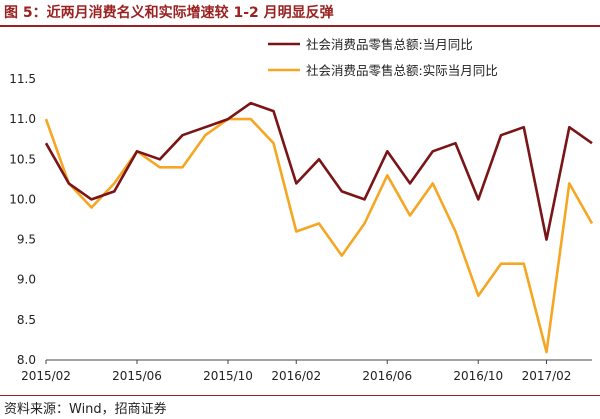 This screenshot has height=419, width=600. I want to click on legend-label-2: 社会消费品零售总额:实际当月同比, so click(402, 70).